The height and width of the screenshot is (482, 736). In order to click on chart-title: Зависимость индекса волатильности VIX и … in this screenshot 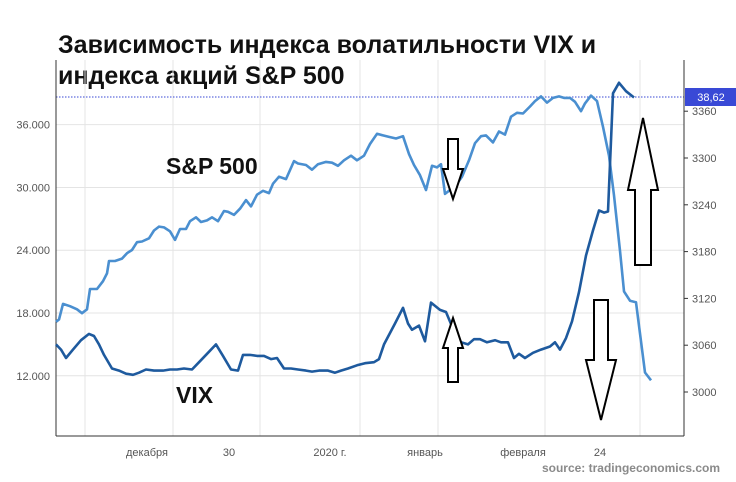, I will do `click(327, 60)`.